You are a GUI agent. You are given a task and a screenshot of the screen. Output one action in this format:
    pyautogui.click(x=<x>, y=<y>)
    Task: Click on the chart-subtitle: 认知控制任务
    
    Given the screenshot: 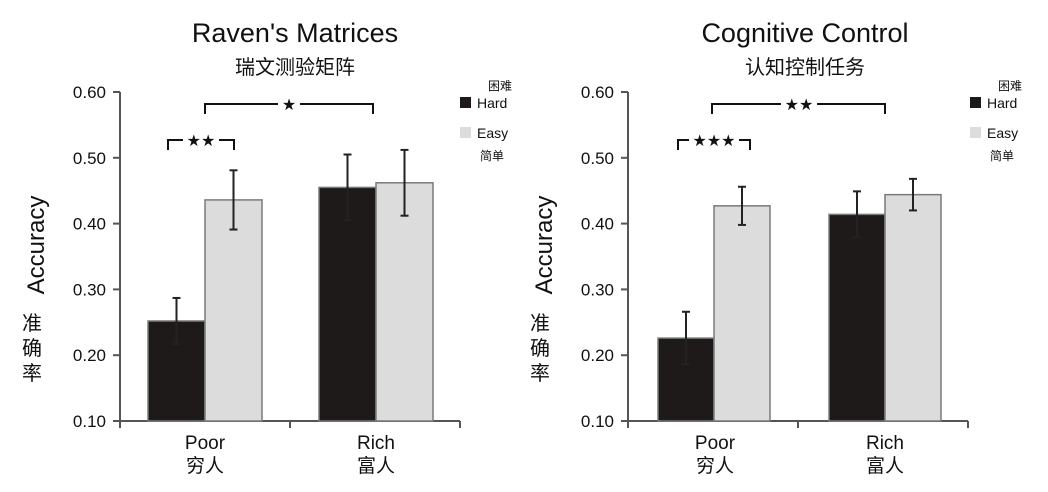 What is the action you would take?
    pyautogui.click(x=805, y=67)
    